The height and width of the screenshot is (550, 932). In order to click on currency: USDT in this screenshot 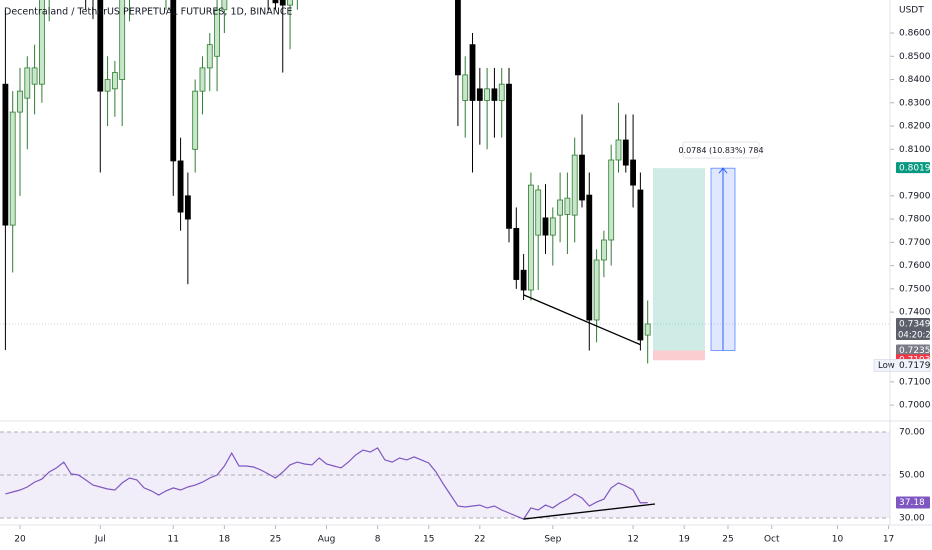, I will do `click(911, 11)`.